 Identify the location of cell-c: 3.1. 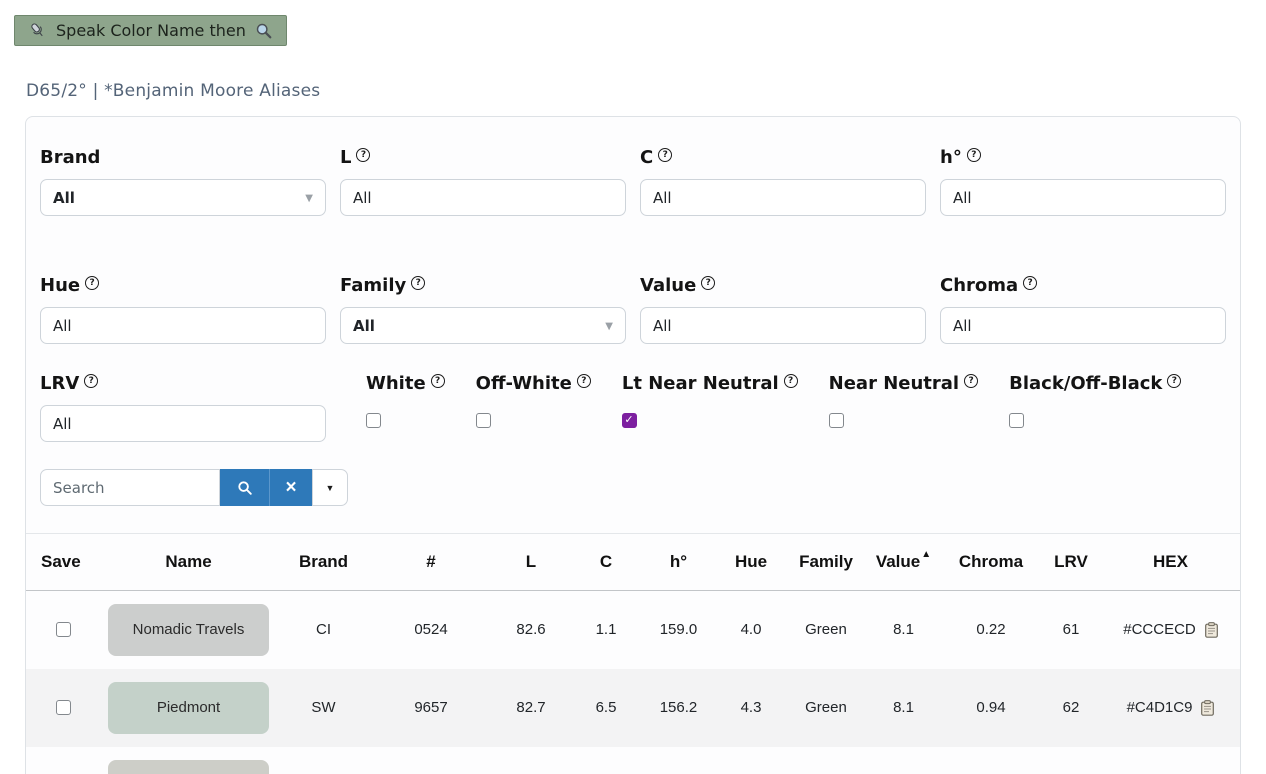
(606, 760).